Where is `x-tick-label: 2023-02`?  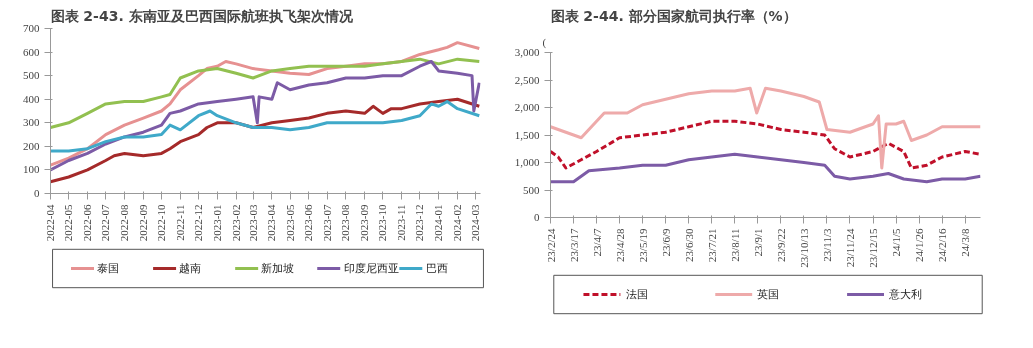
x-tick-label: 2023-02 is located at coordinates (235, 223).